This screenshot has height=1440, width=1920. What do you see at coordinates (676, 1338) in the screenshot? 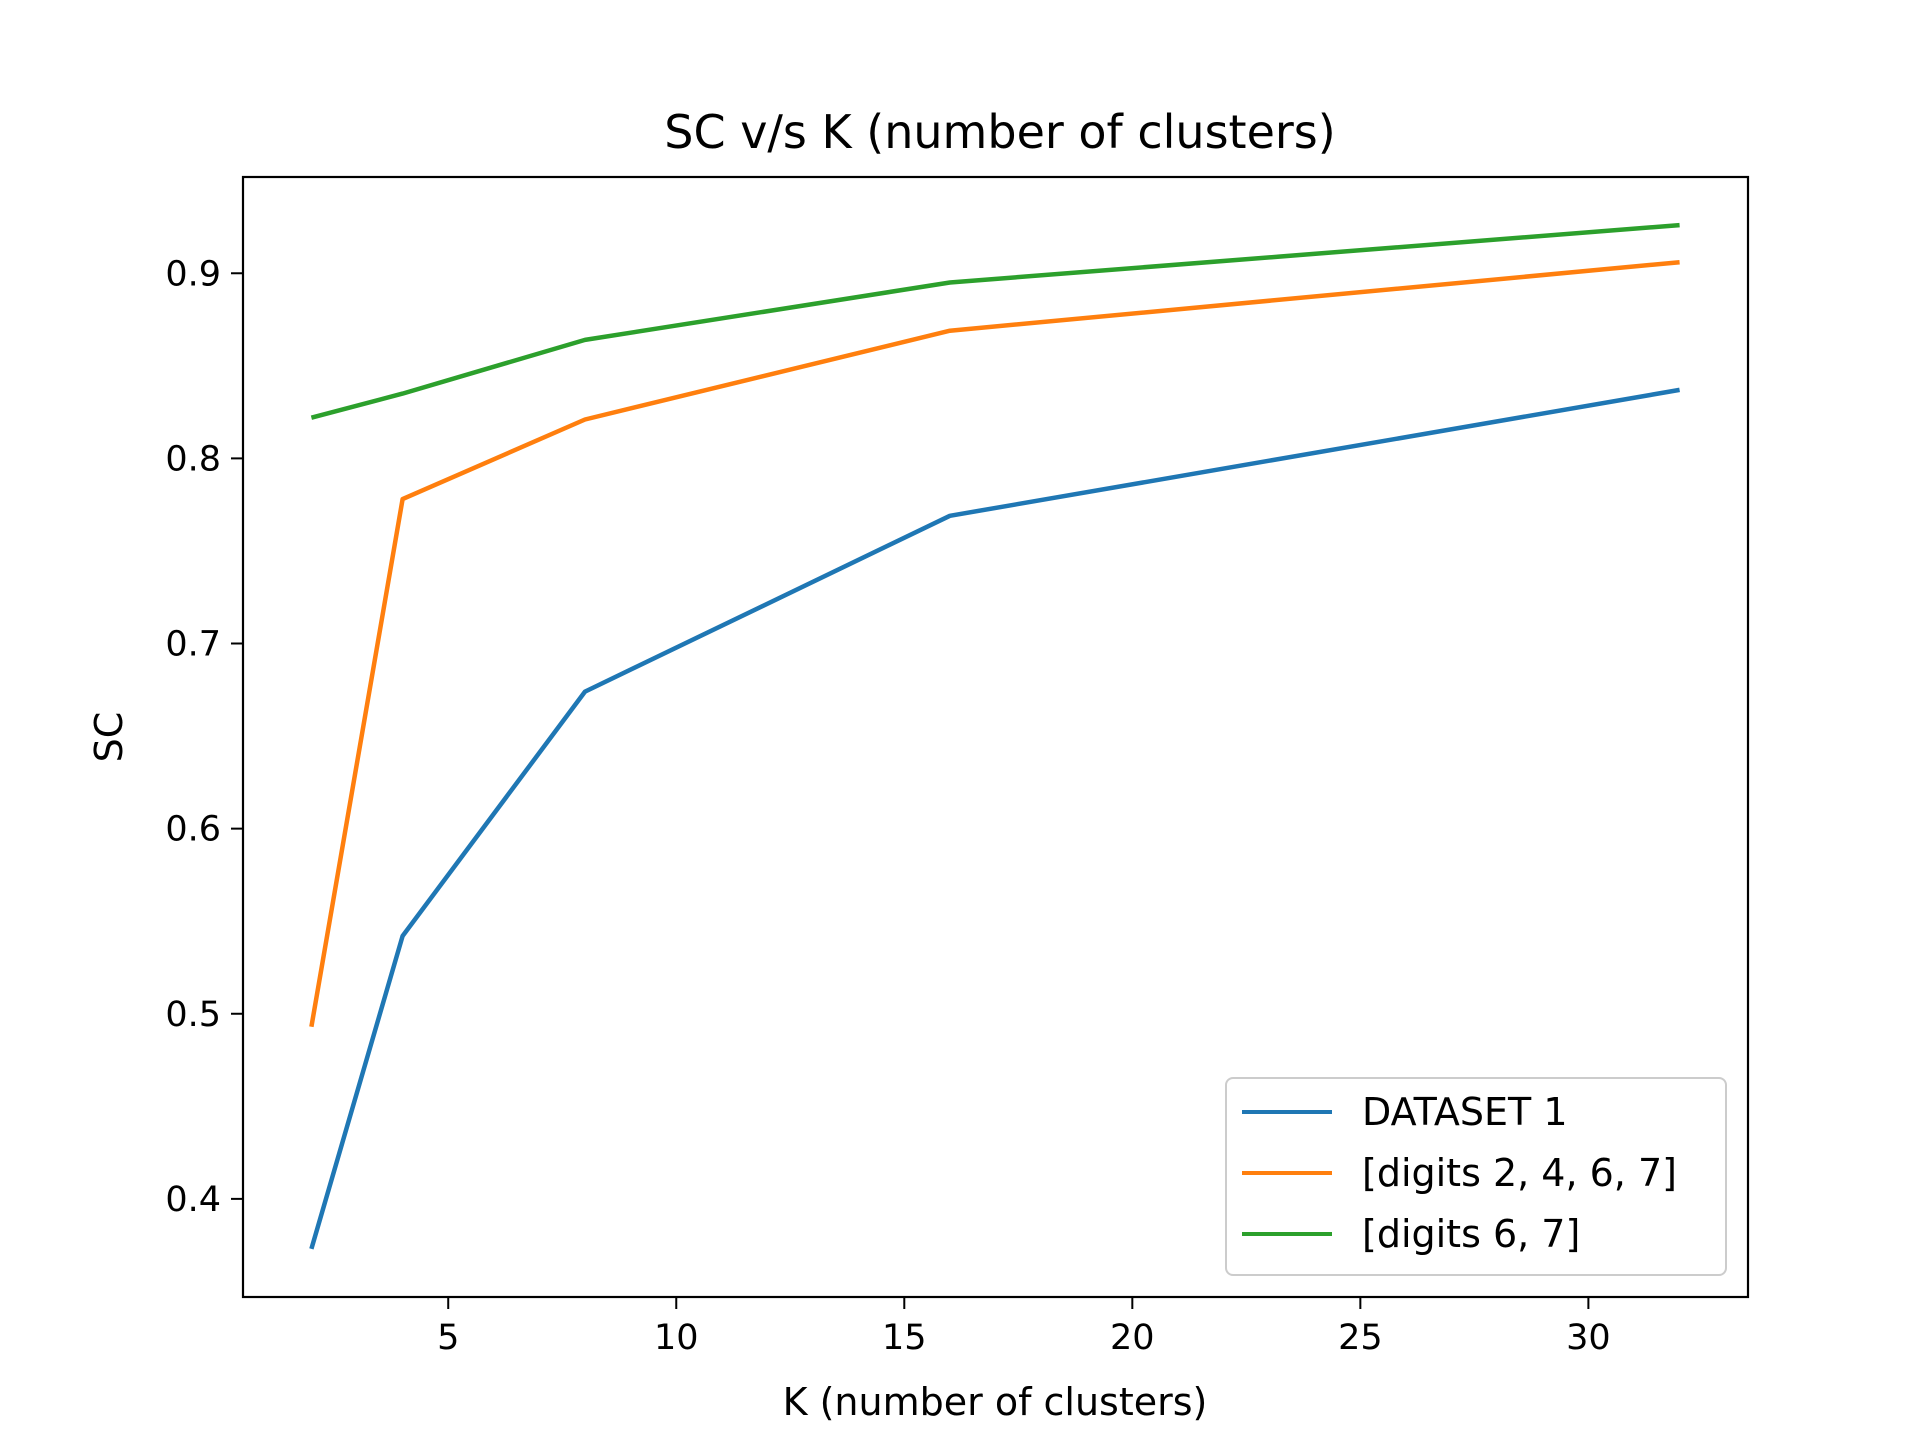
I see `x-tick-label: 10` at bounding box center [676, 1338].